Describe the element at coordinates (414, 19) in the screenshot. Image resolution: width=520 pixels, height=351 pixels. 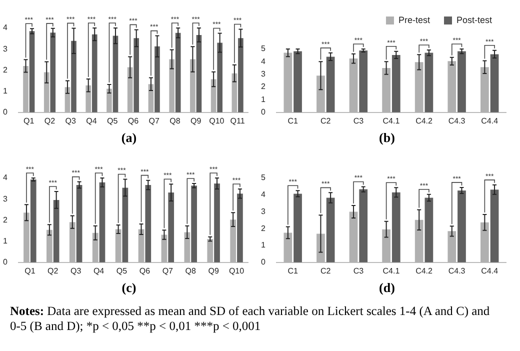
I see `legend-label: Pre-test` at that location.